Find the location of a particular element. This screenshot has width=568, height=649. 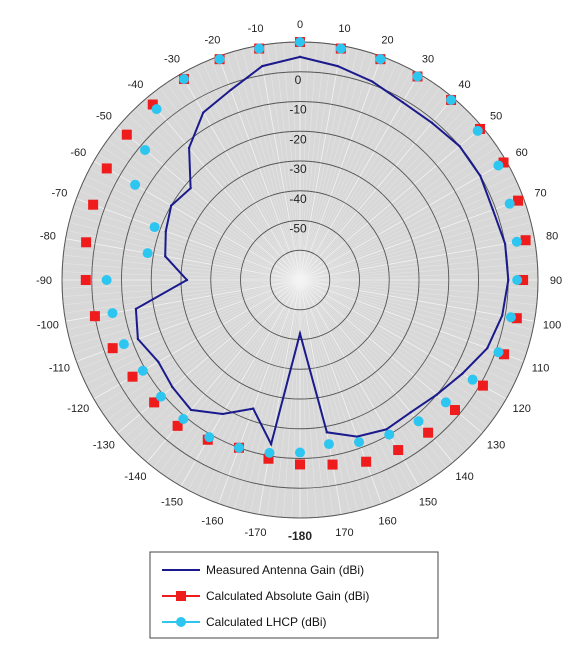

angle-tick-label: 130 is located at coordinates (496, 446).